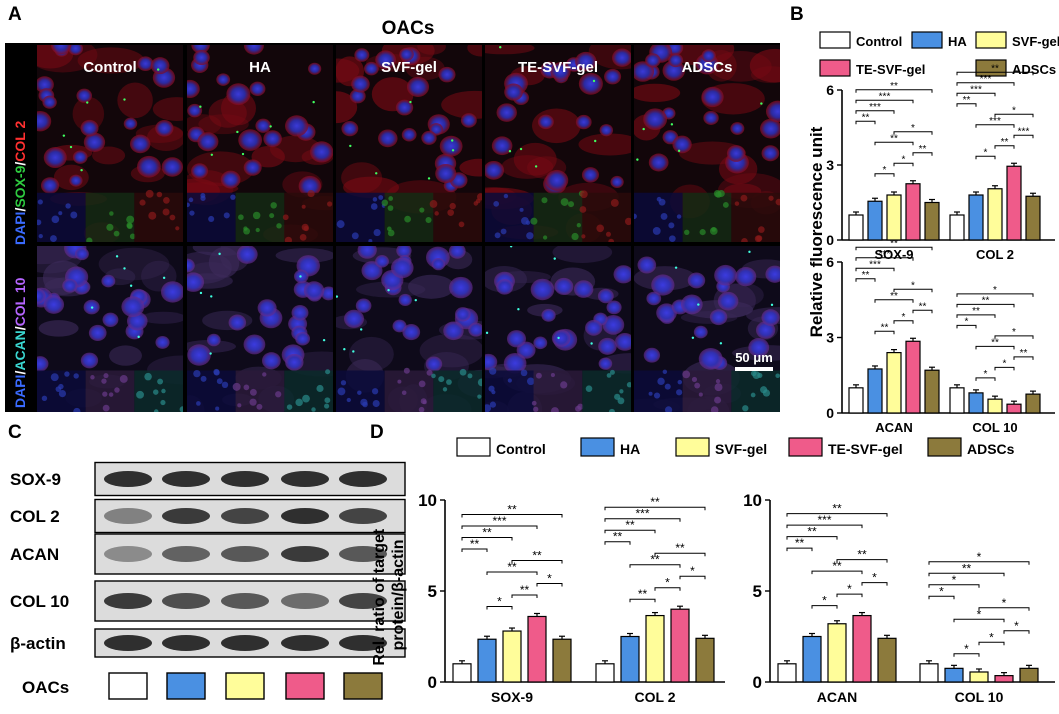 The width and height of the screenshot is (1059, 714). What do you see at coordinates (20, 342) in the screenshot?
I see `row2-channel-label: DAPI/ACAN/COL 10` at bounding box center [20, 342].